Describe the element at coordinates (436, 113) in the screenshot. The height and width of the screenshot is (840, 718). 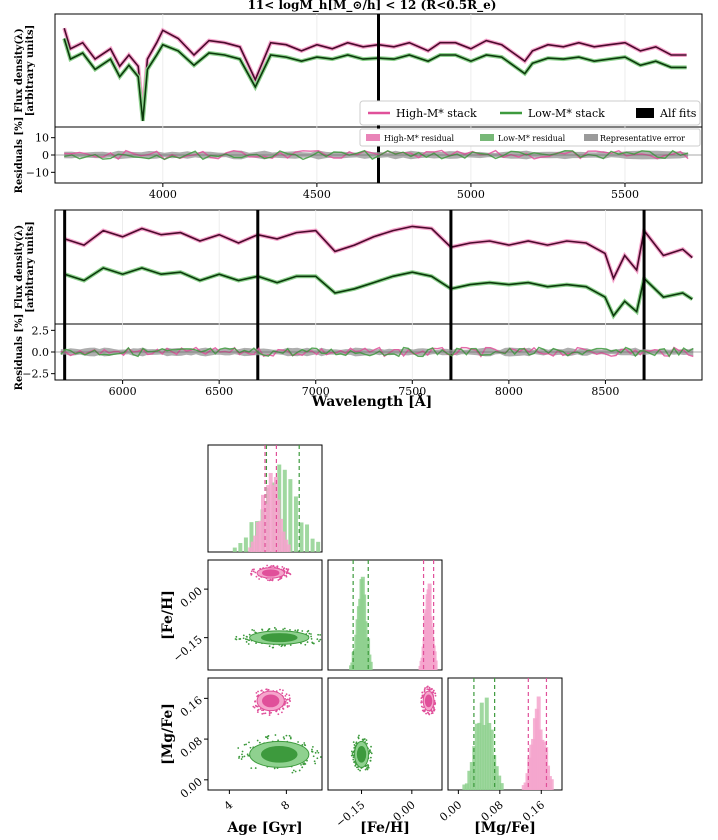
I see `legend-high-label: High-M* stack` at that location.